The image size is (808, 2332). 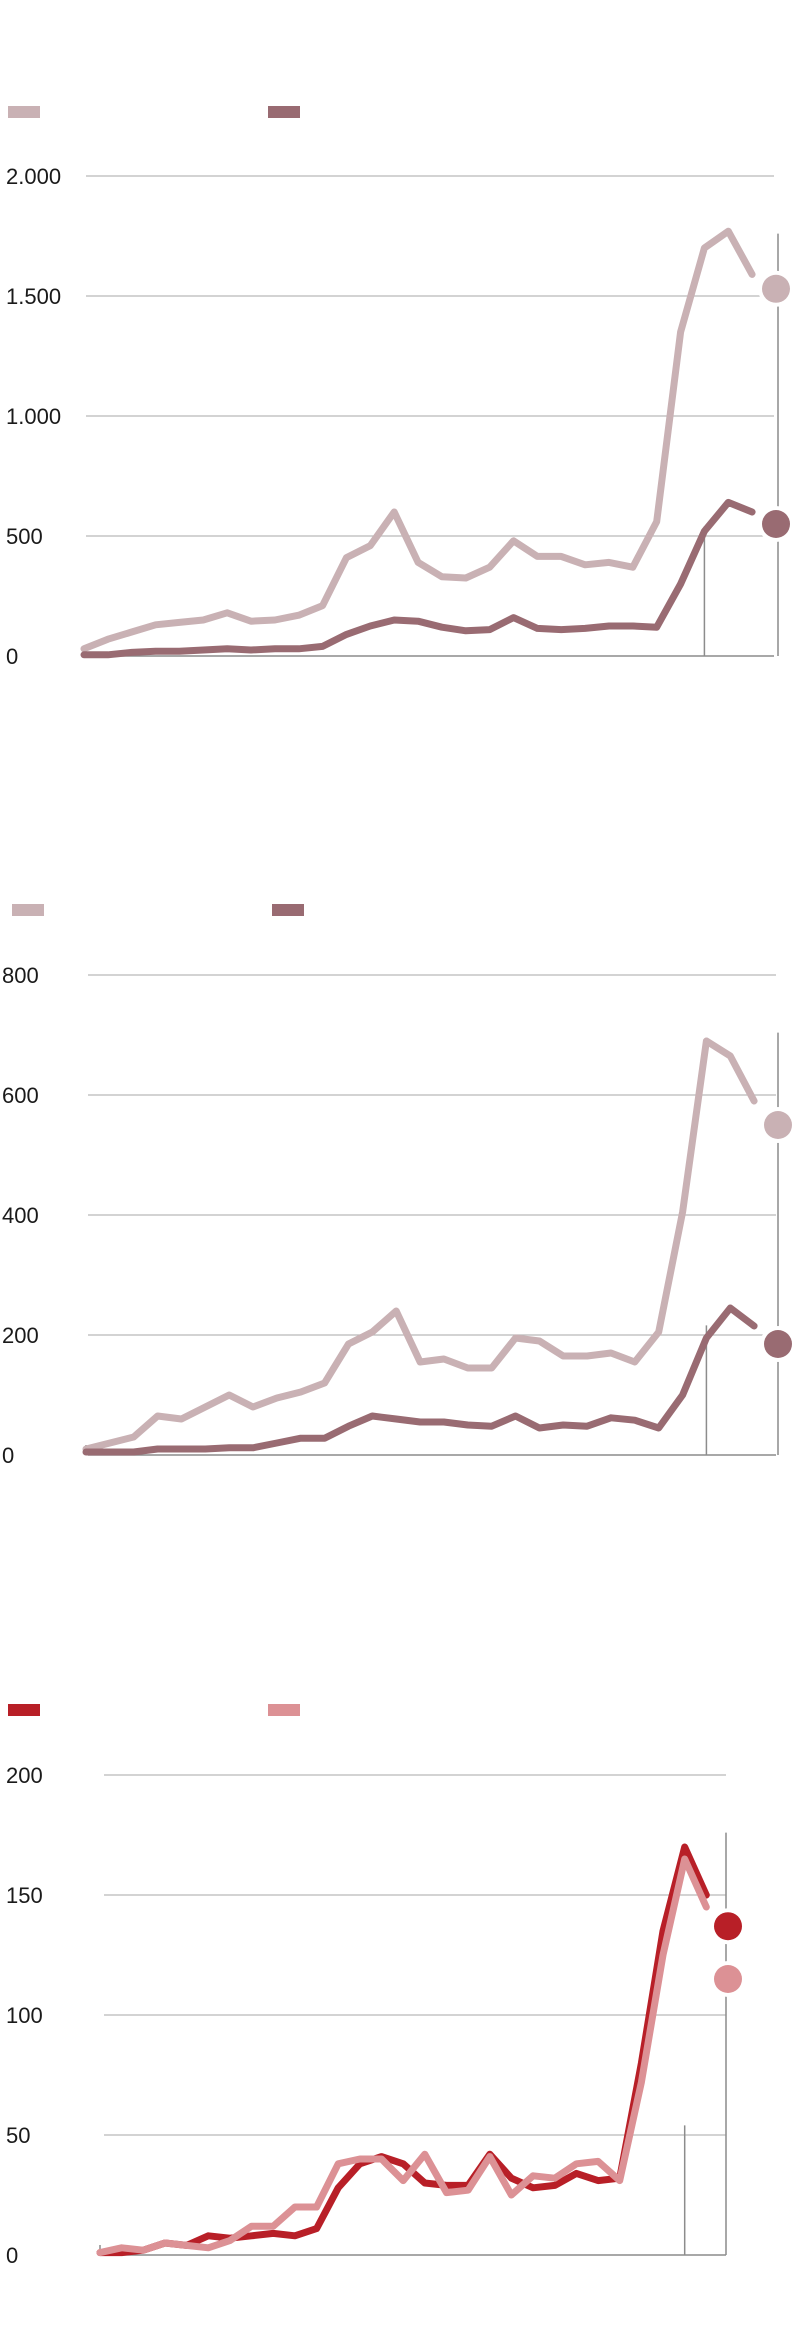 I want to click on y-tick-label-400: 400, so click(x=20, y=1215).